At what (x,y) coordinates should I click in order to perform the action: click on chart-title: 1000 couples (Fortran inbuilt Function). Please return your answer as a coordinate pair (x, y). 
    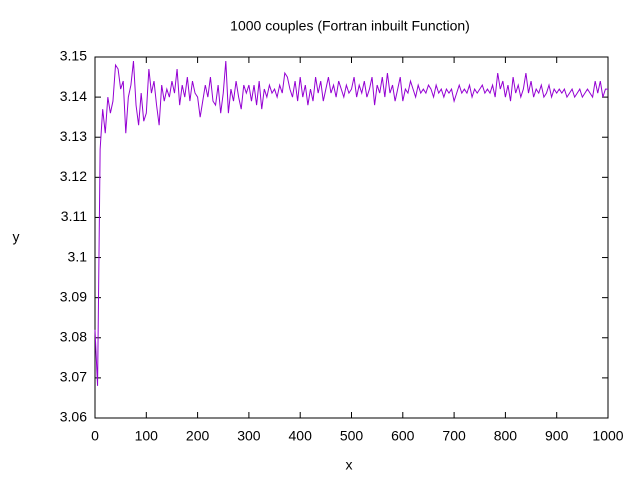
    Looking at the image, I should click on (350, 26).